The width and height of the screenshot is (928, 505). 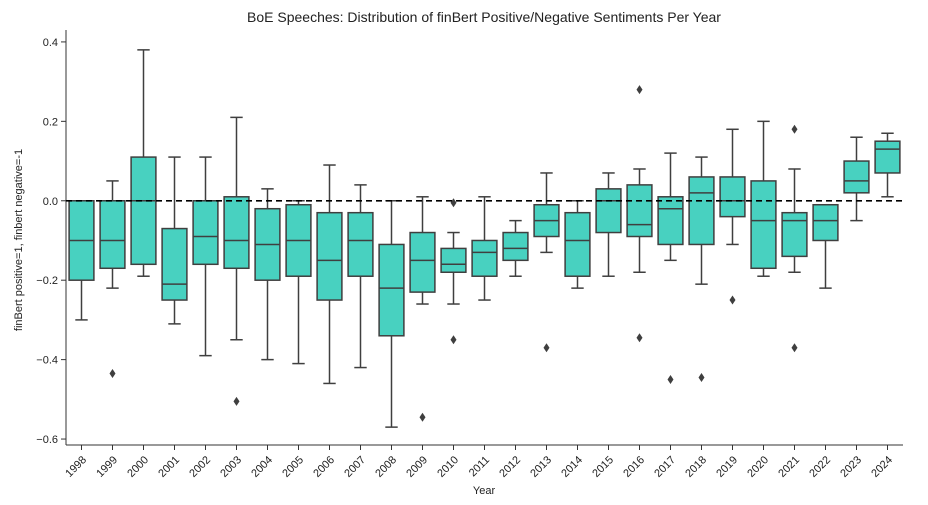 I want to click on box-2007, so click(x=360, y=276).